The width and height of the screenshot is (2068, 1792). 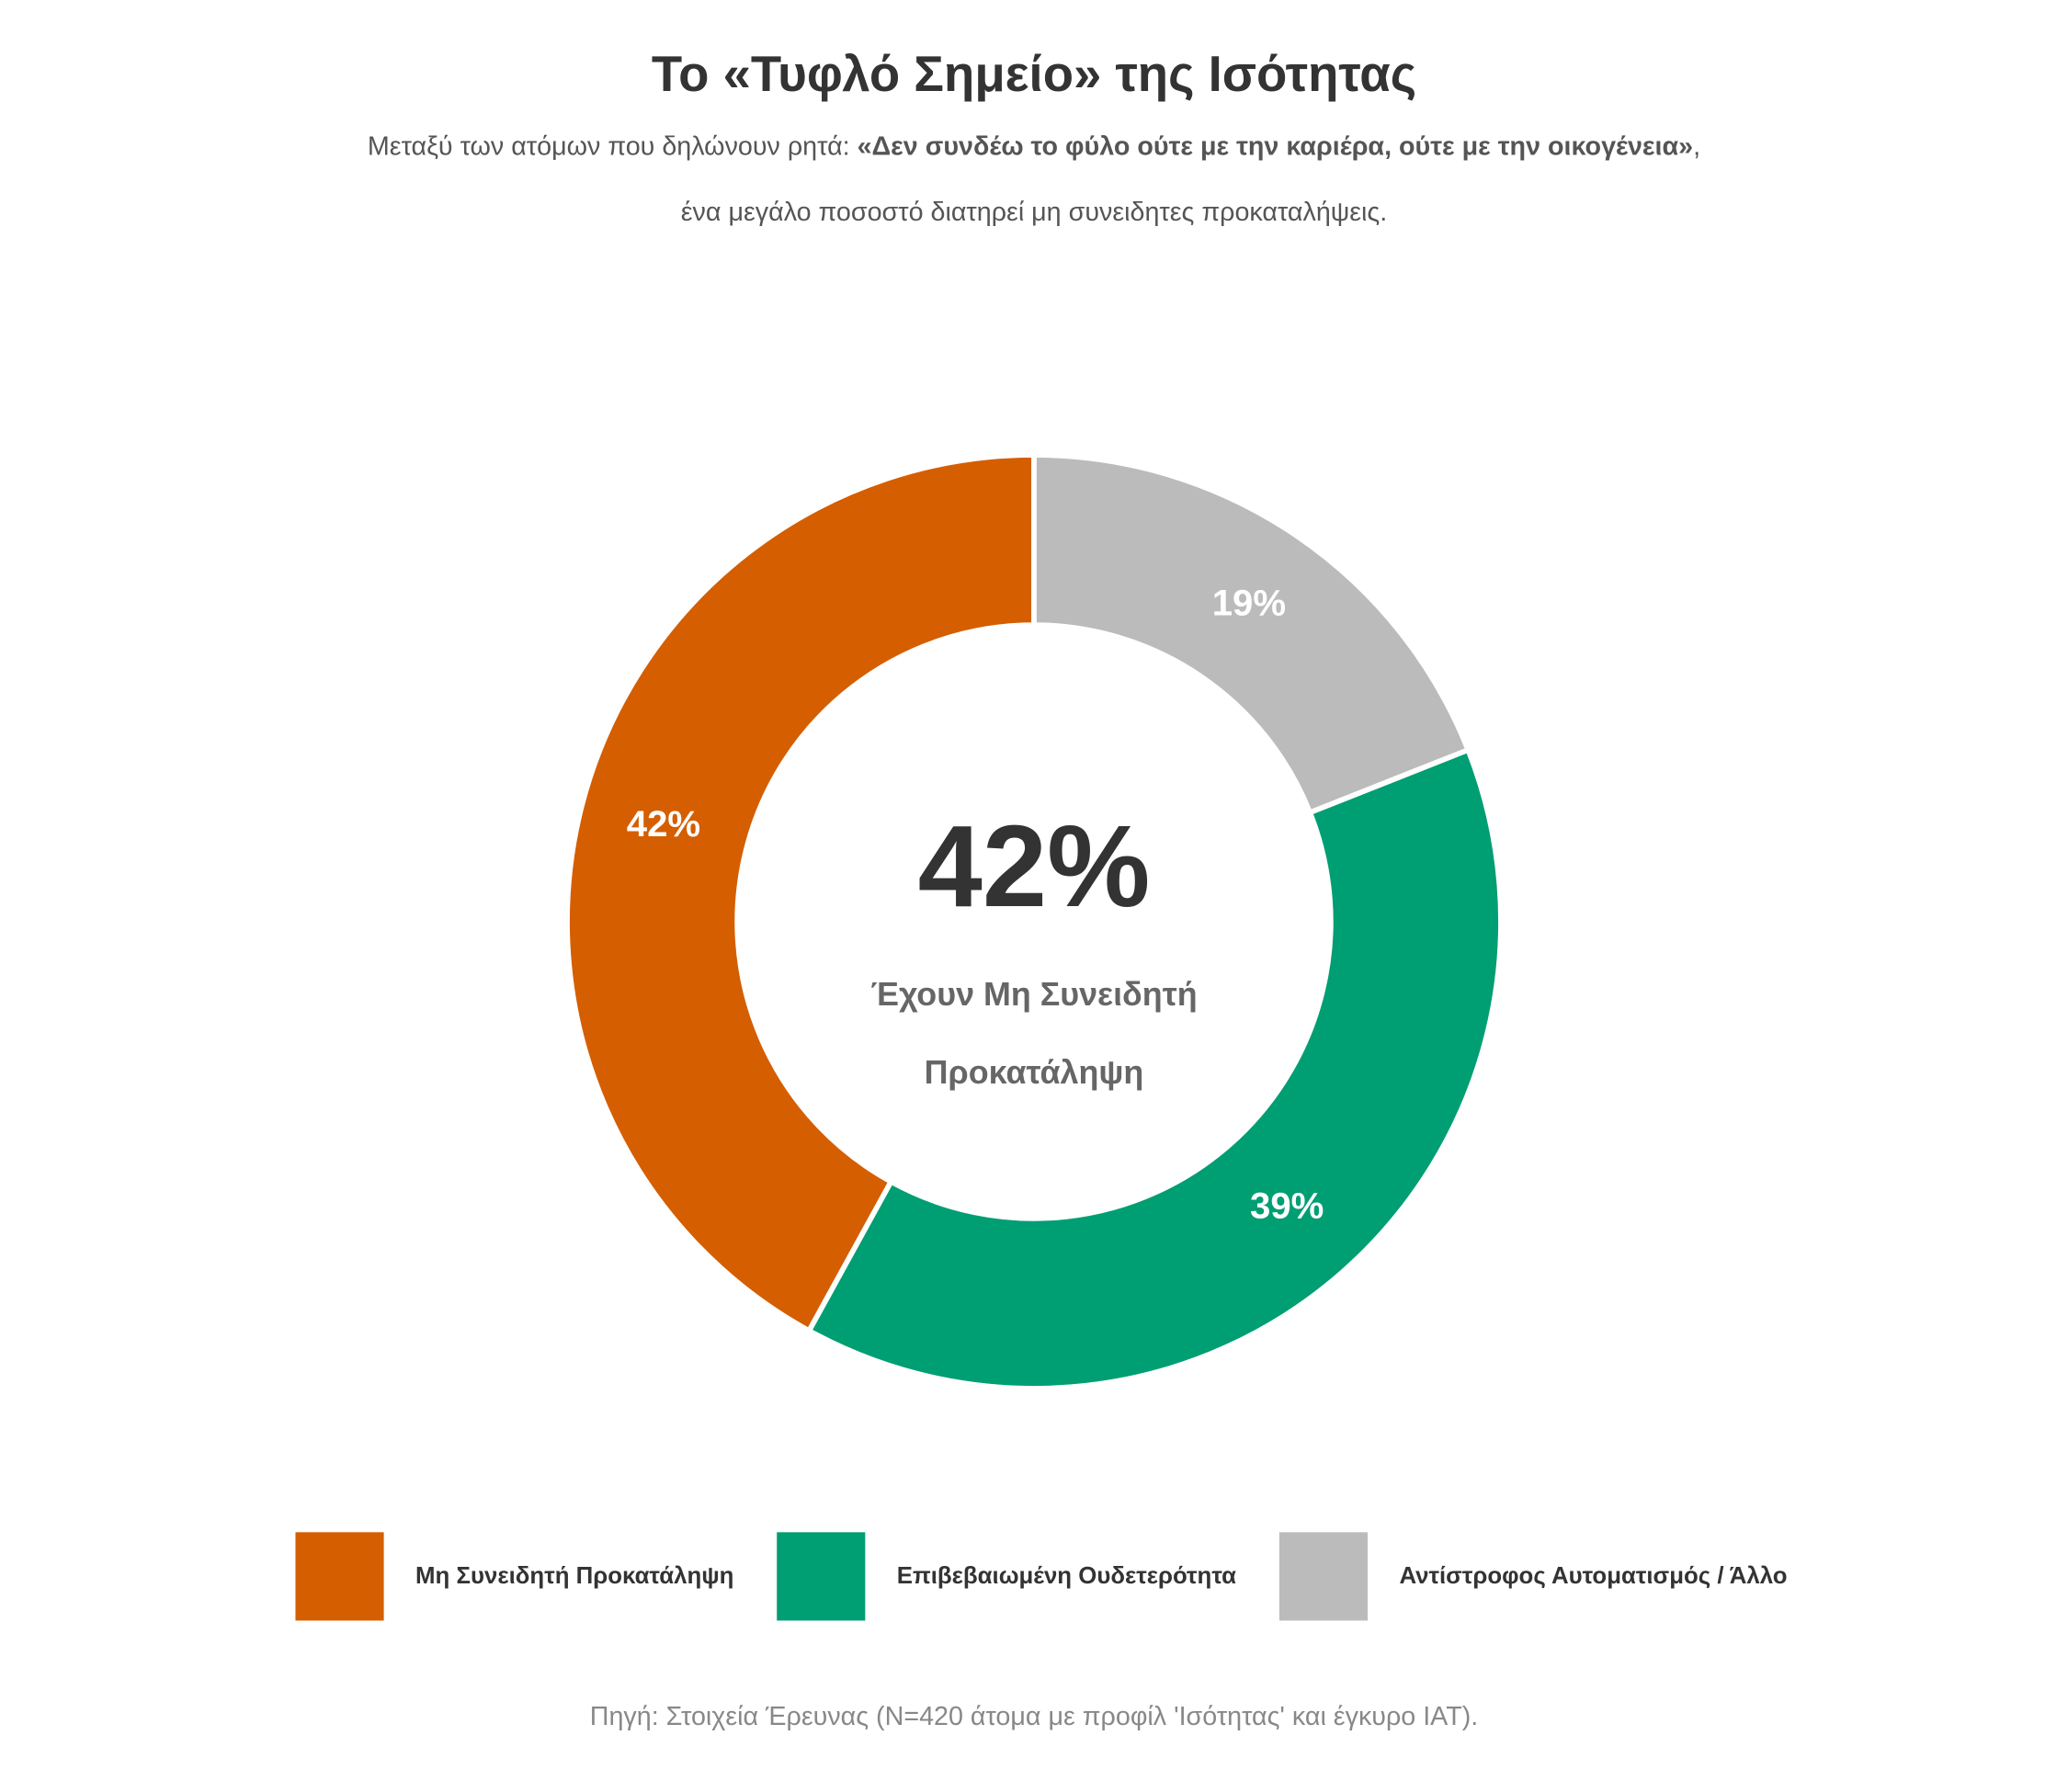 What do you see at coordinates (1287, 1206) in the screenshot?
I see `slice-label: 39%` at bounding box center [1287, 1206].